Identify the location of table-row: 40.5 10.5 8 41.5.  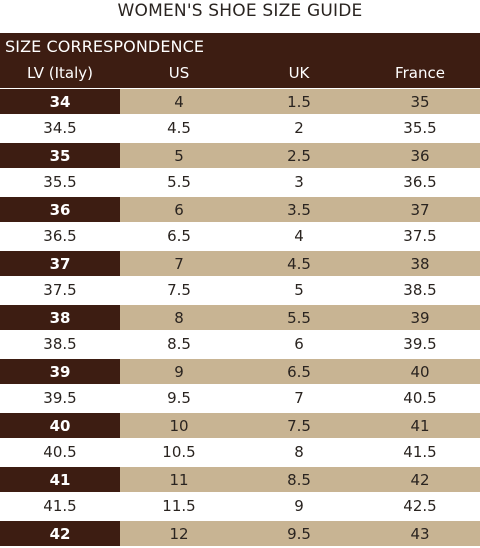
(240, 452).